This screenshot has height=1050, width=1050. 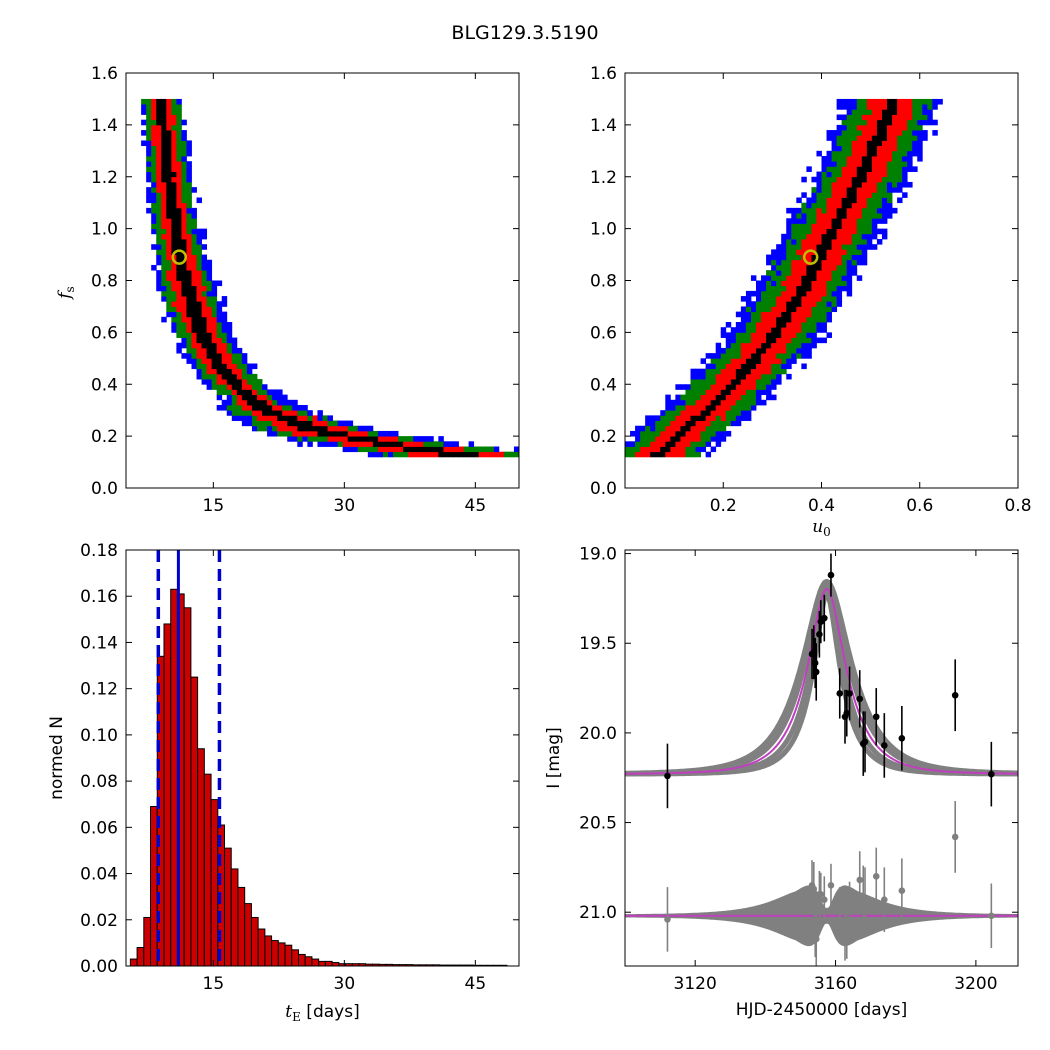 What do you see at coordinates (919, 506) in the screenshot?
I see `x-tick-label: 0.6` at bounding box center [919, 506].